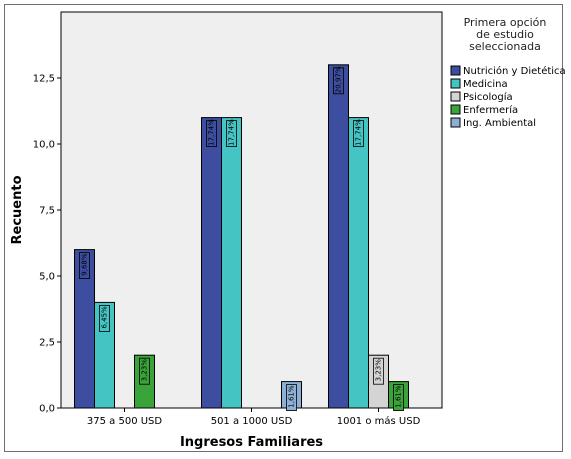 The height and width of the screenshot is (459, 571). What do you see at coordinates (505, 22) in the screenshot?
I see `legend-title: Primera opción` at bounding box center [505, 22].